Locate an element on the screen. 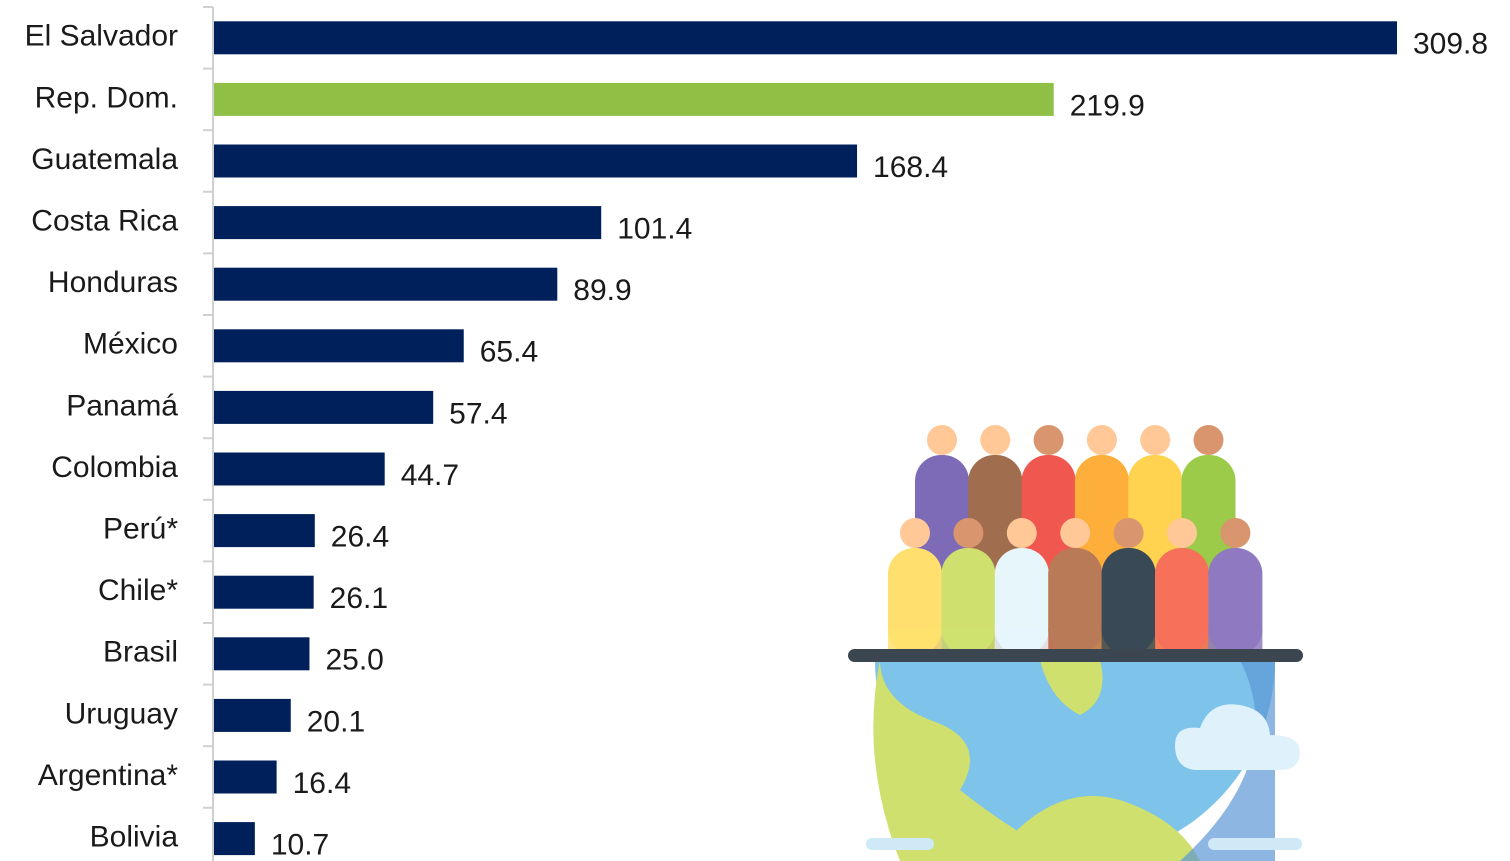 This screenshot has height=861, width=1510. category-label: Chile* is located at coordinates (138, 590).